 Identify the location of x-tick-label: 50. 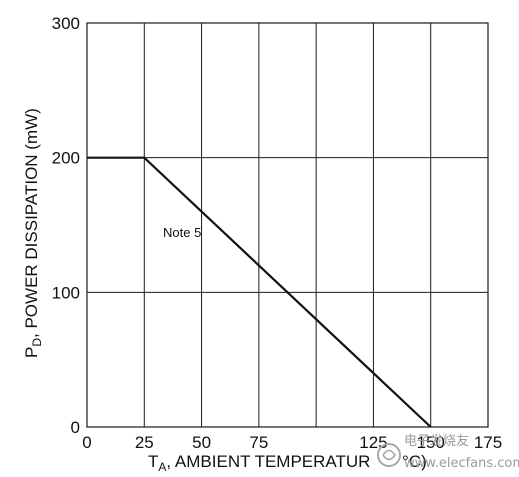
(201, 442).